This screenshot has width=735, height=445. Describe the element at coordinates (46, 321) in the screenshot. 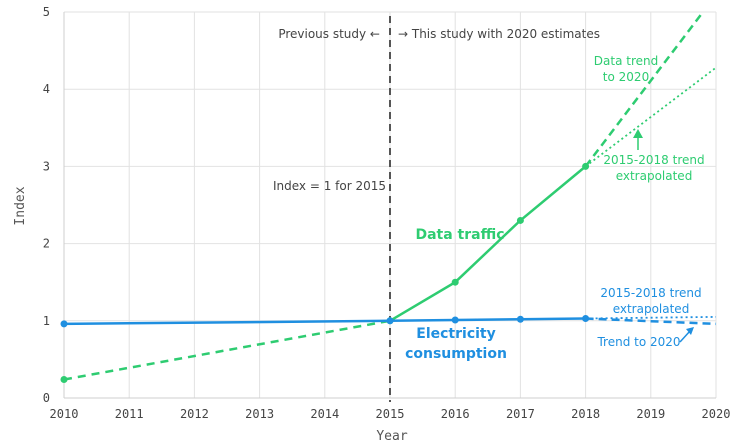

I see `y-tick-1: 1` at that location.